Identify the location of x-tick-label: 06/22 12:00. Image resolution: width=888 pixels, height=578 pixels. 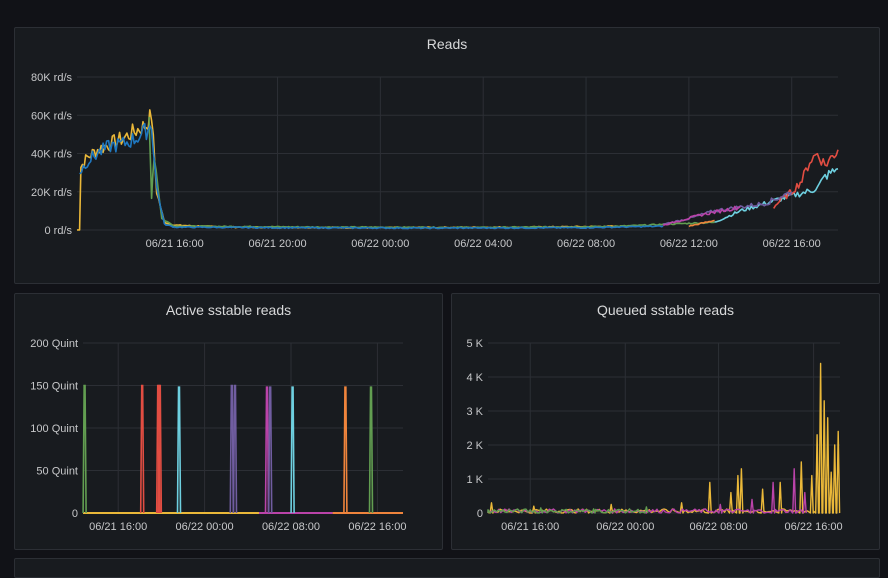
(689, 244).